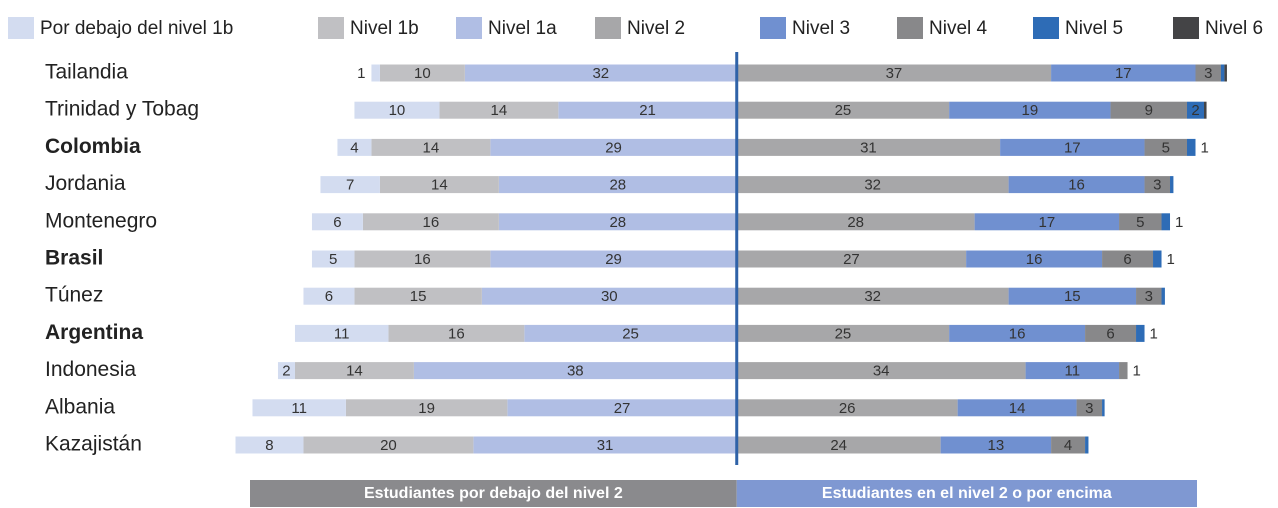  Describe the element at coordinates (1234, 28) in the screenshot. I see `legend-label: Nivel 6` at that location.